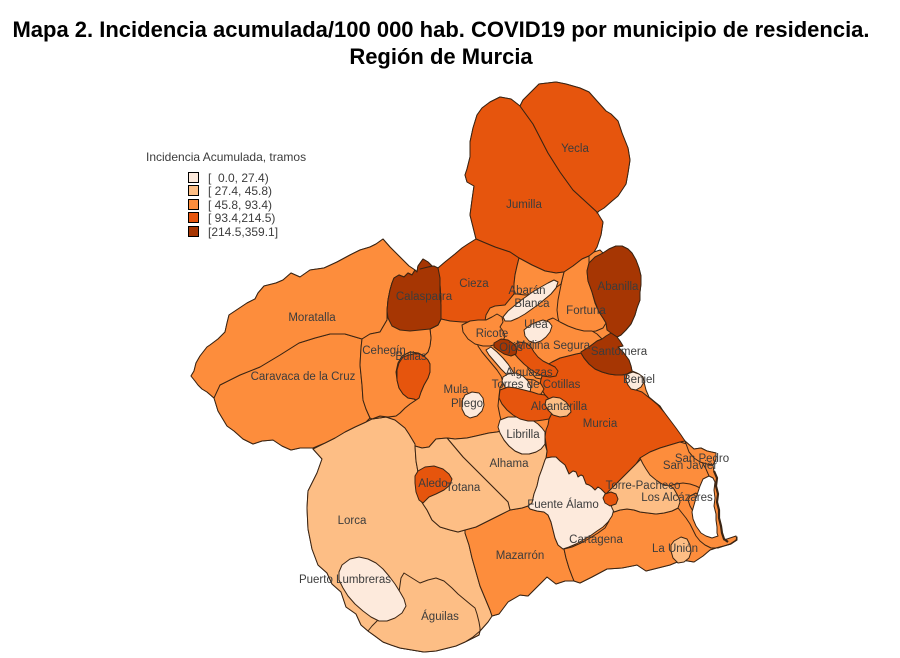  What do you see at coordinates (510, 464) in the screenshot?
I see `svg-text: Alhama` at bounding box center [510, 464].